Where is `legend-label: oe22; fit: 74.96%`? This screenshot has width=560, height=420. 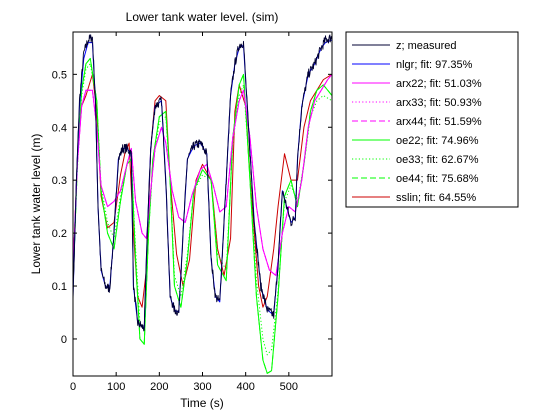 legend-label: oe22; fit: 74.96% is located at coordinates (437, 141).